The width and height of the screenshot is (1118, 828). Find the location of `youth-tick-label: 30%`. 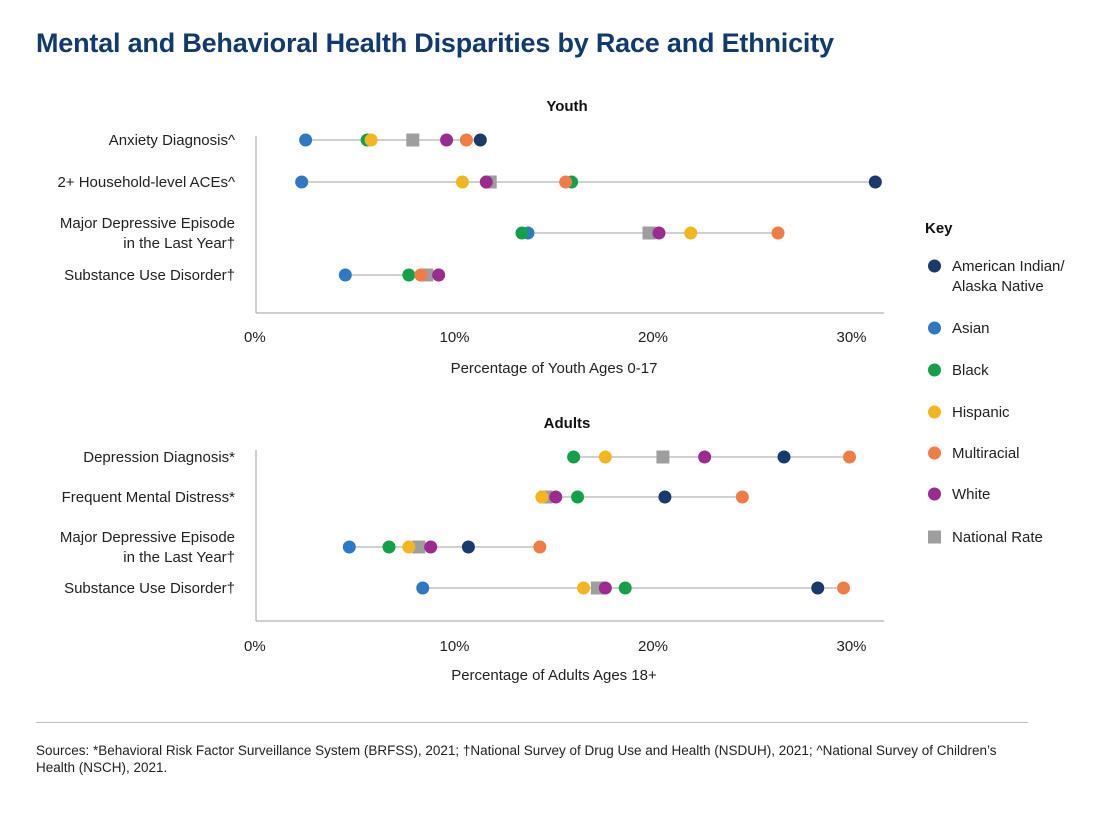

youth-tick-label: 30% is located at coordinates (851, 337).